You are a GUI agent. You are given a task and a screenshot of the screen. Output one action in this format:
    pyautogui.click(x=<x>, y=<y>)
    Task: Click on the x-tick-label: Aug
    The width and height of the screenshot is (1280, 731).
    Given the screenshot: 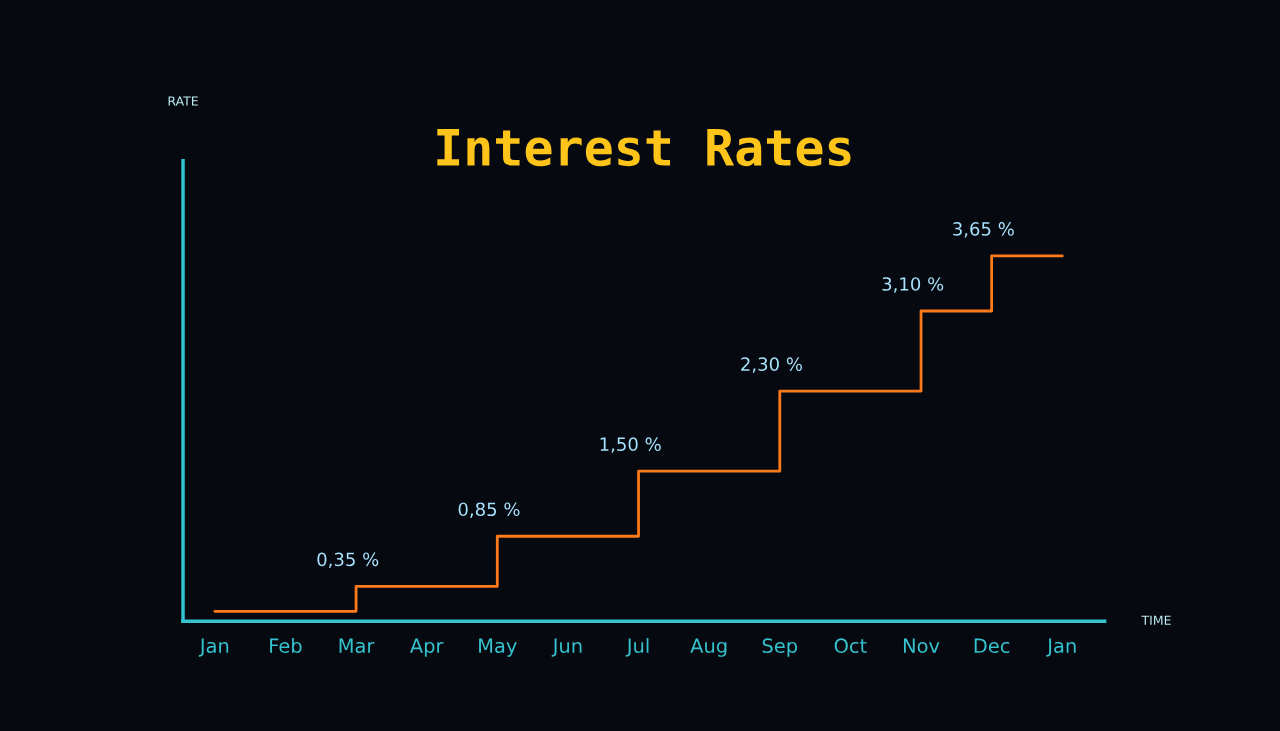 What is the action you would take?
    pyautogui.click(x=708, y=647)
    